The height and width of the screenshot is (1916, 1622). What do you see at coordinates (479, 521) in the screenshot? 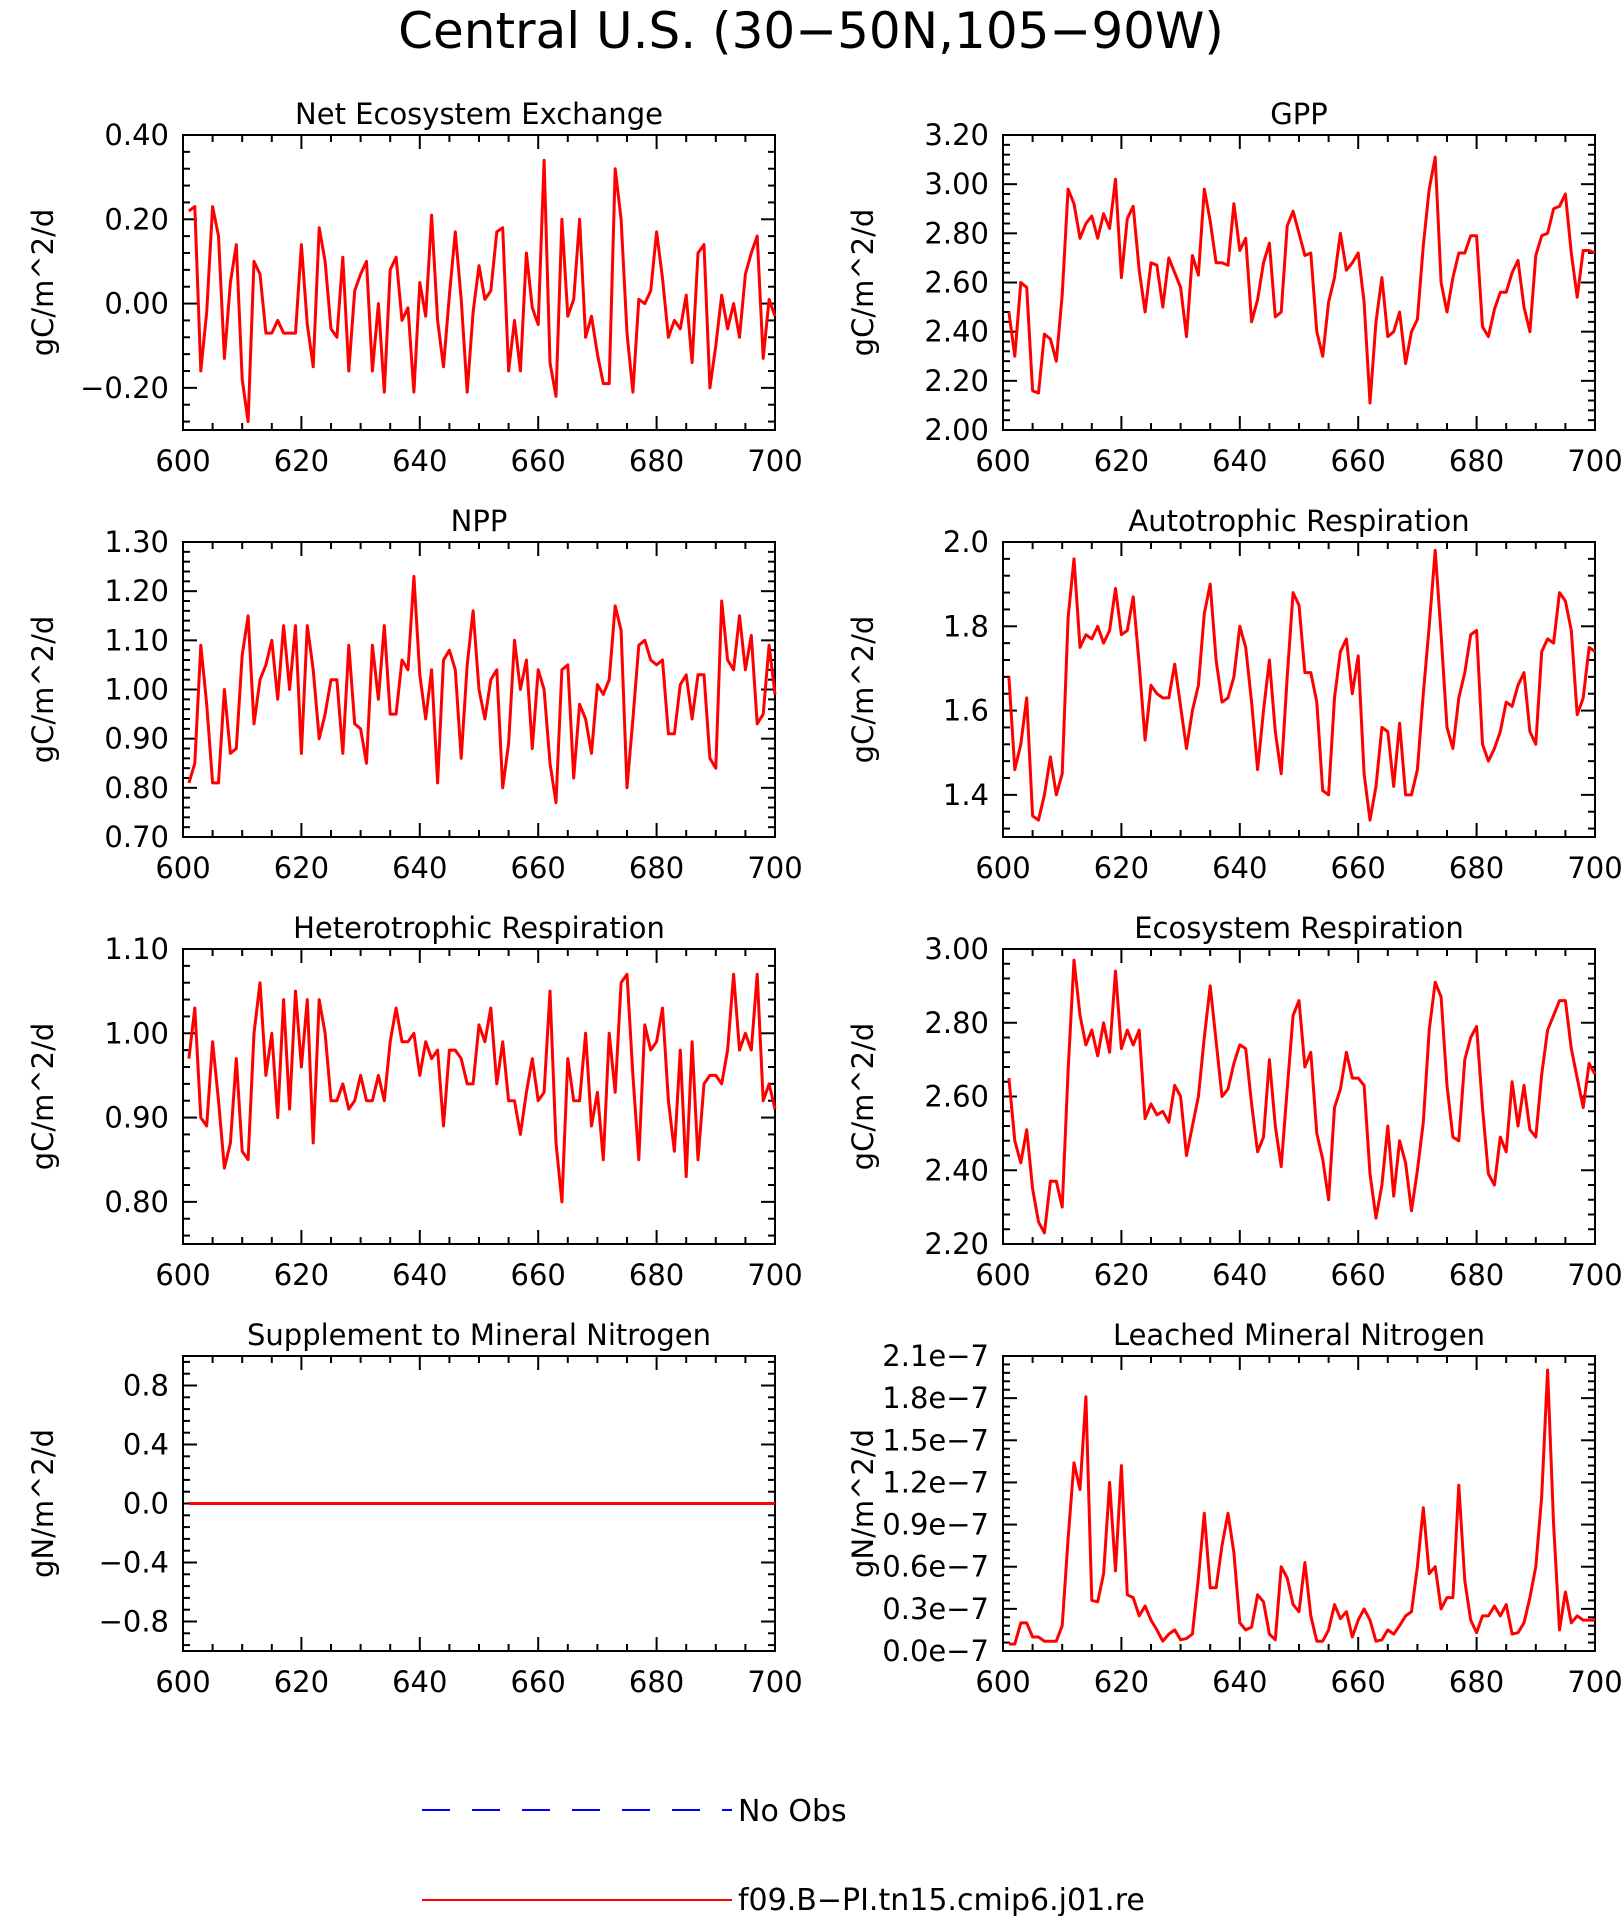
I see `chart-title: NPP` at bounding box center [479, 521].